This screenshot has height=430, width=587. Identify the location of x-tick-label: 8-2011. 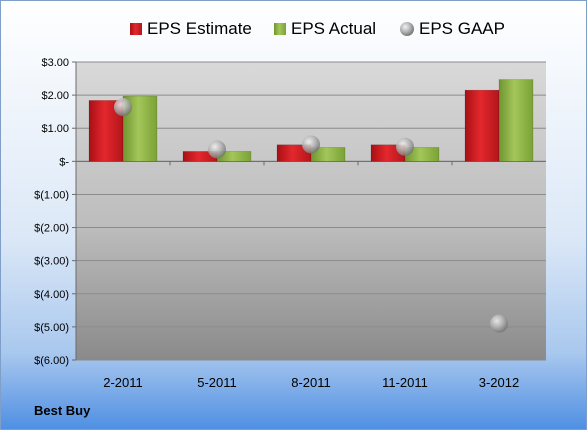
(311, 382).